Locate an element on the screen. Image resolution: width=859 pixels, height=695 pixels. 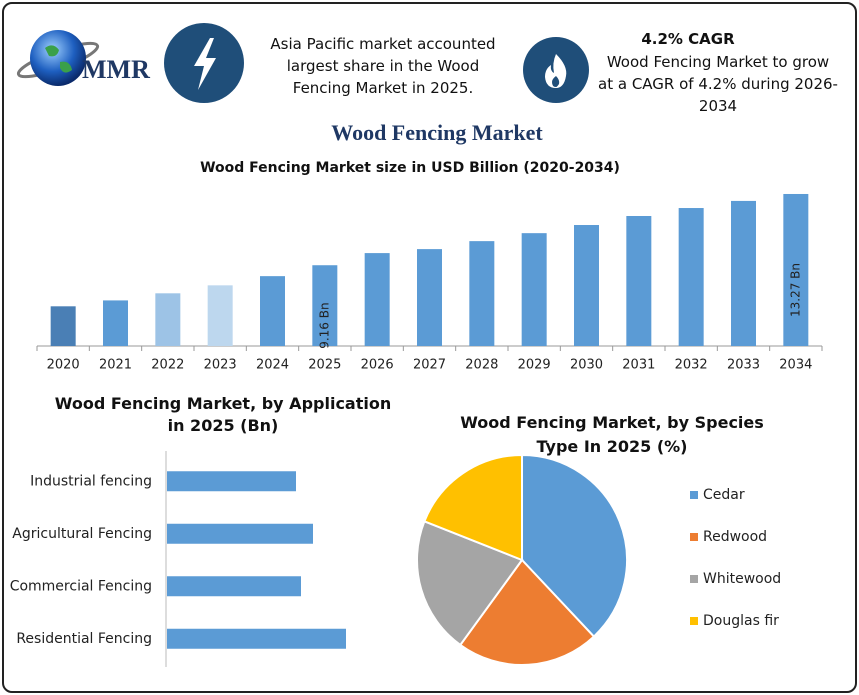
logo-globe is located at coordinates (58, 58).